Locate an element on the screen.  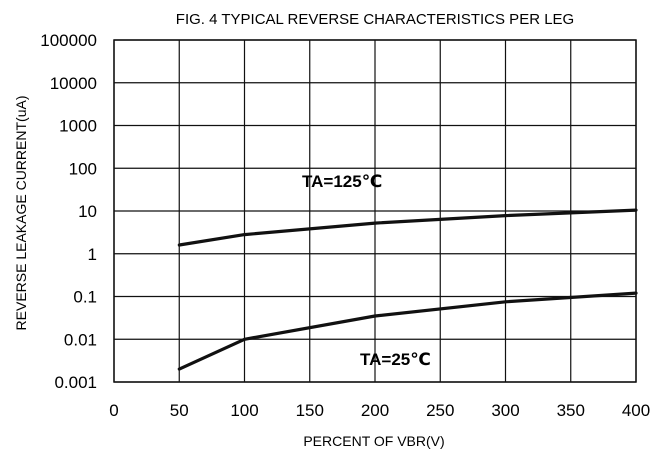
x-tick-label-4: 200 is located at coordinates (375, 410).